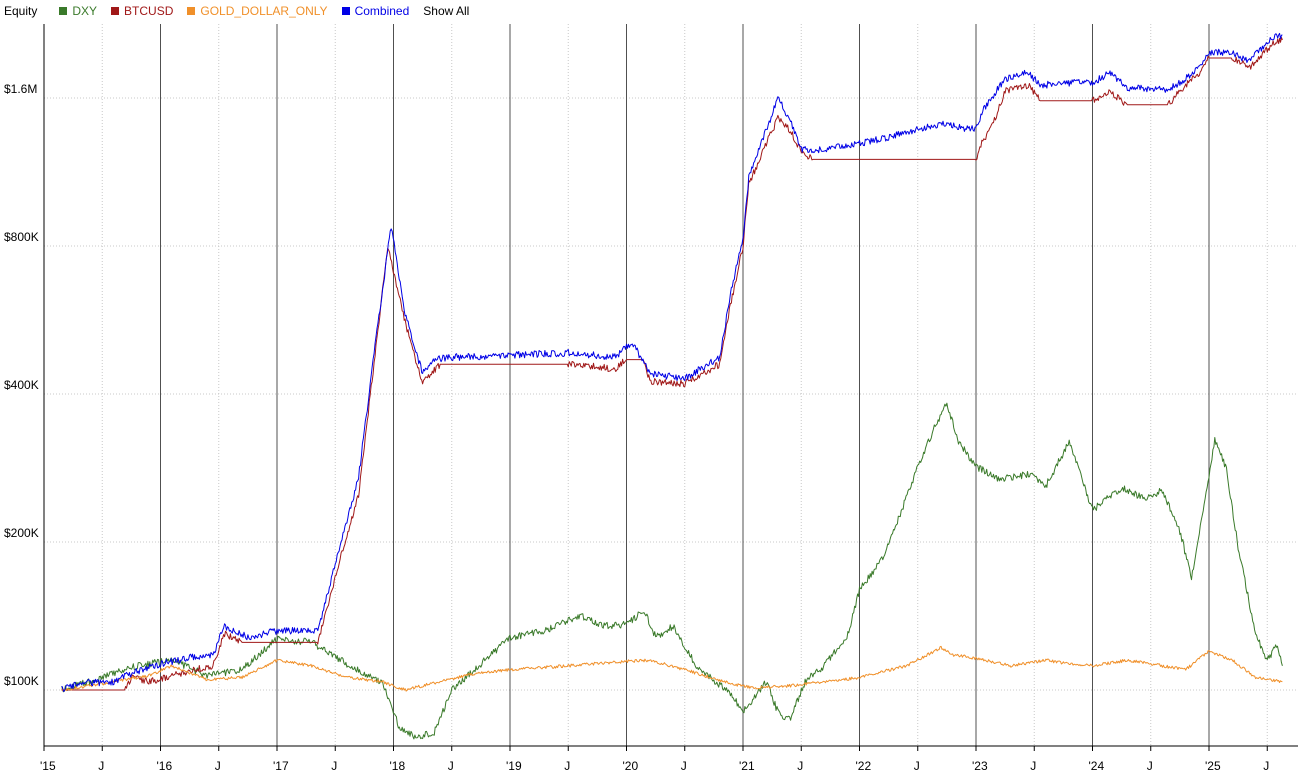  What do you see at coordinates (85, 11) in the screenshot?
I see `legend-label-dxy: DXY` at bounding box center [85, 11].